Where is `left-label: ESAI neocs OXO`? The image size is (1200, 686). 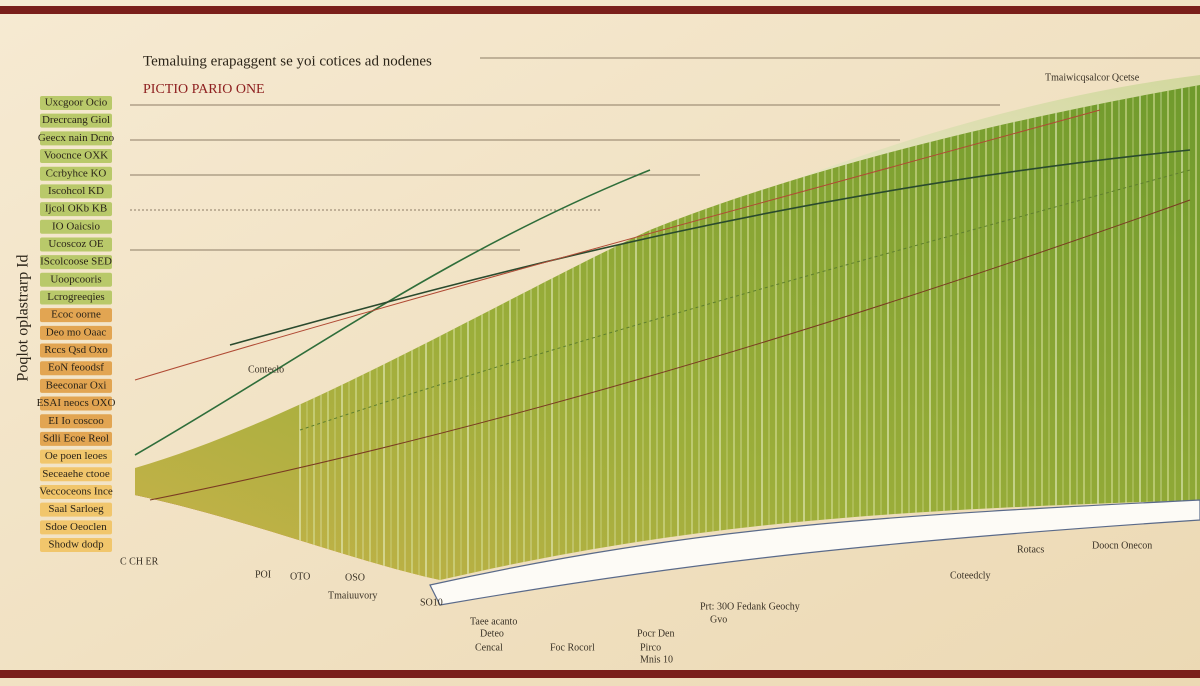 left-label: ESAI neocs OXO is located at coordinates (76, 403).